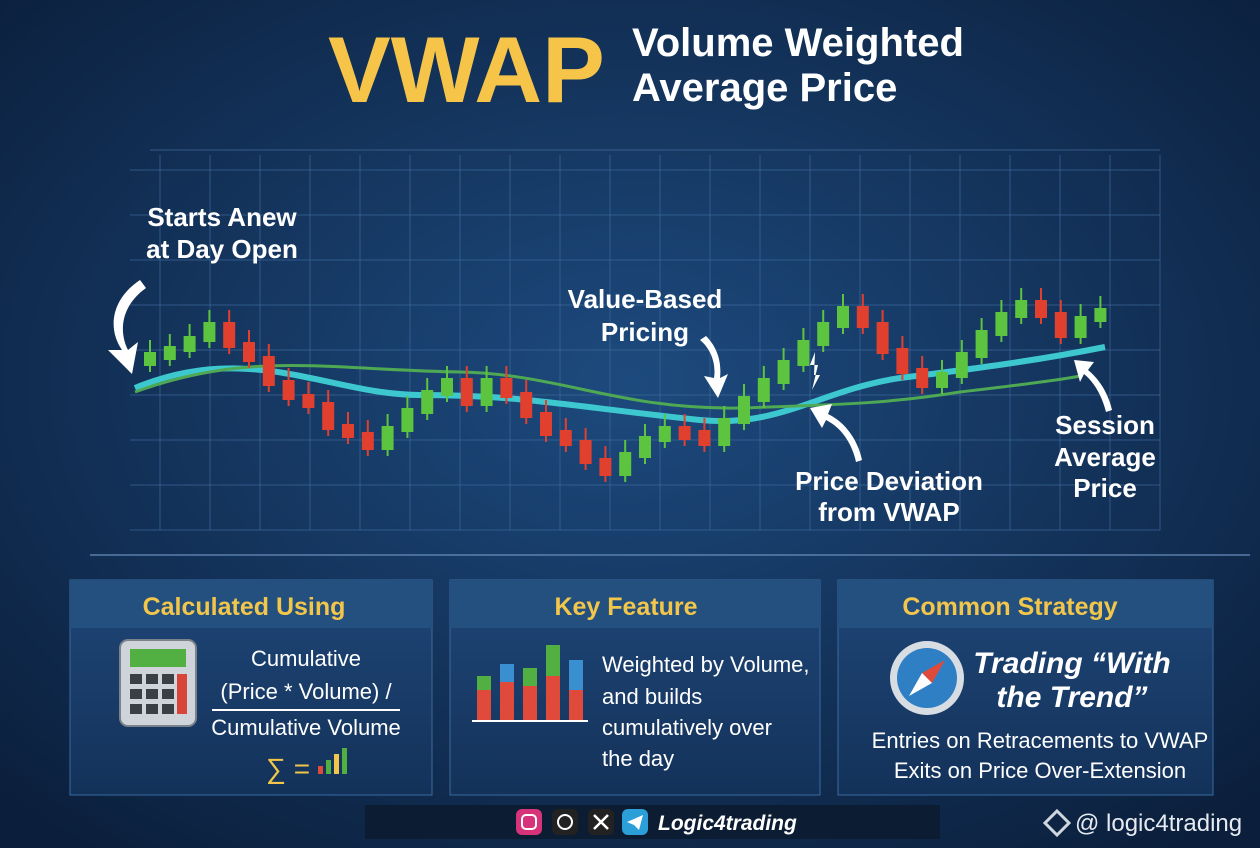 The height and width of the screenshot is (848, 1260). Describe the element at coordinates (1105, 457) in the screenshot. I see `annotation: Average` at that location.